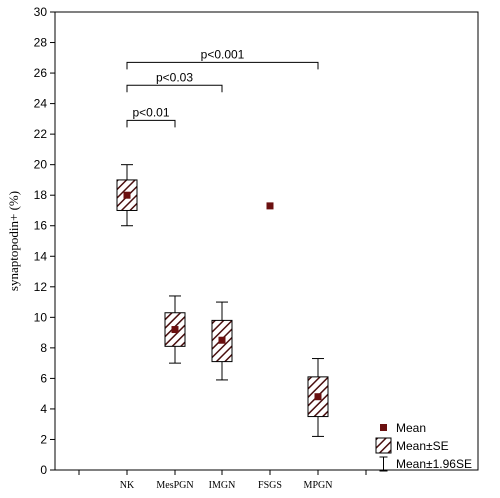 This screenshot has height=498, width=500. What do you see at coordinates (43, 409) in the screenshot?
I see `y-tick-label: 4` at bounding box center [43, 409].